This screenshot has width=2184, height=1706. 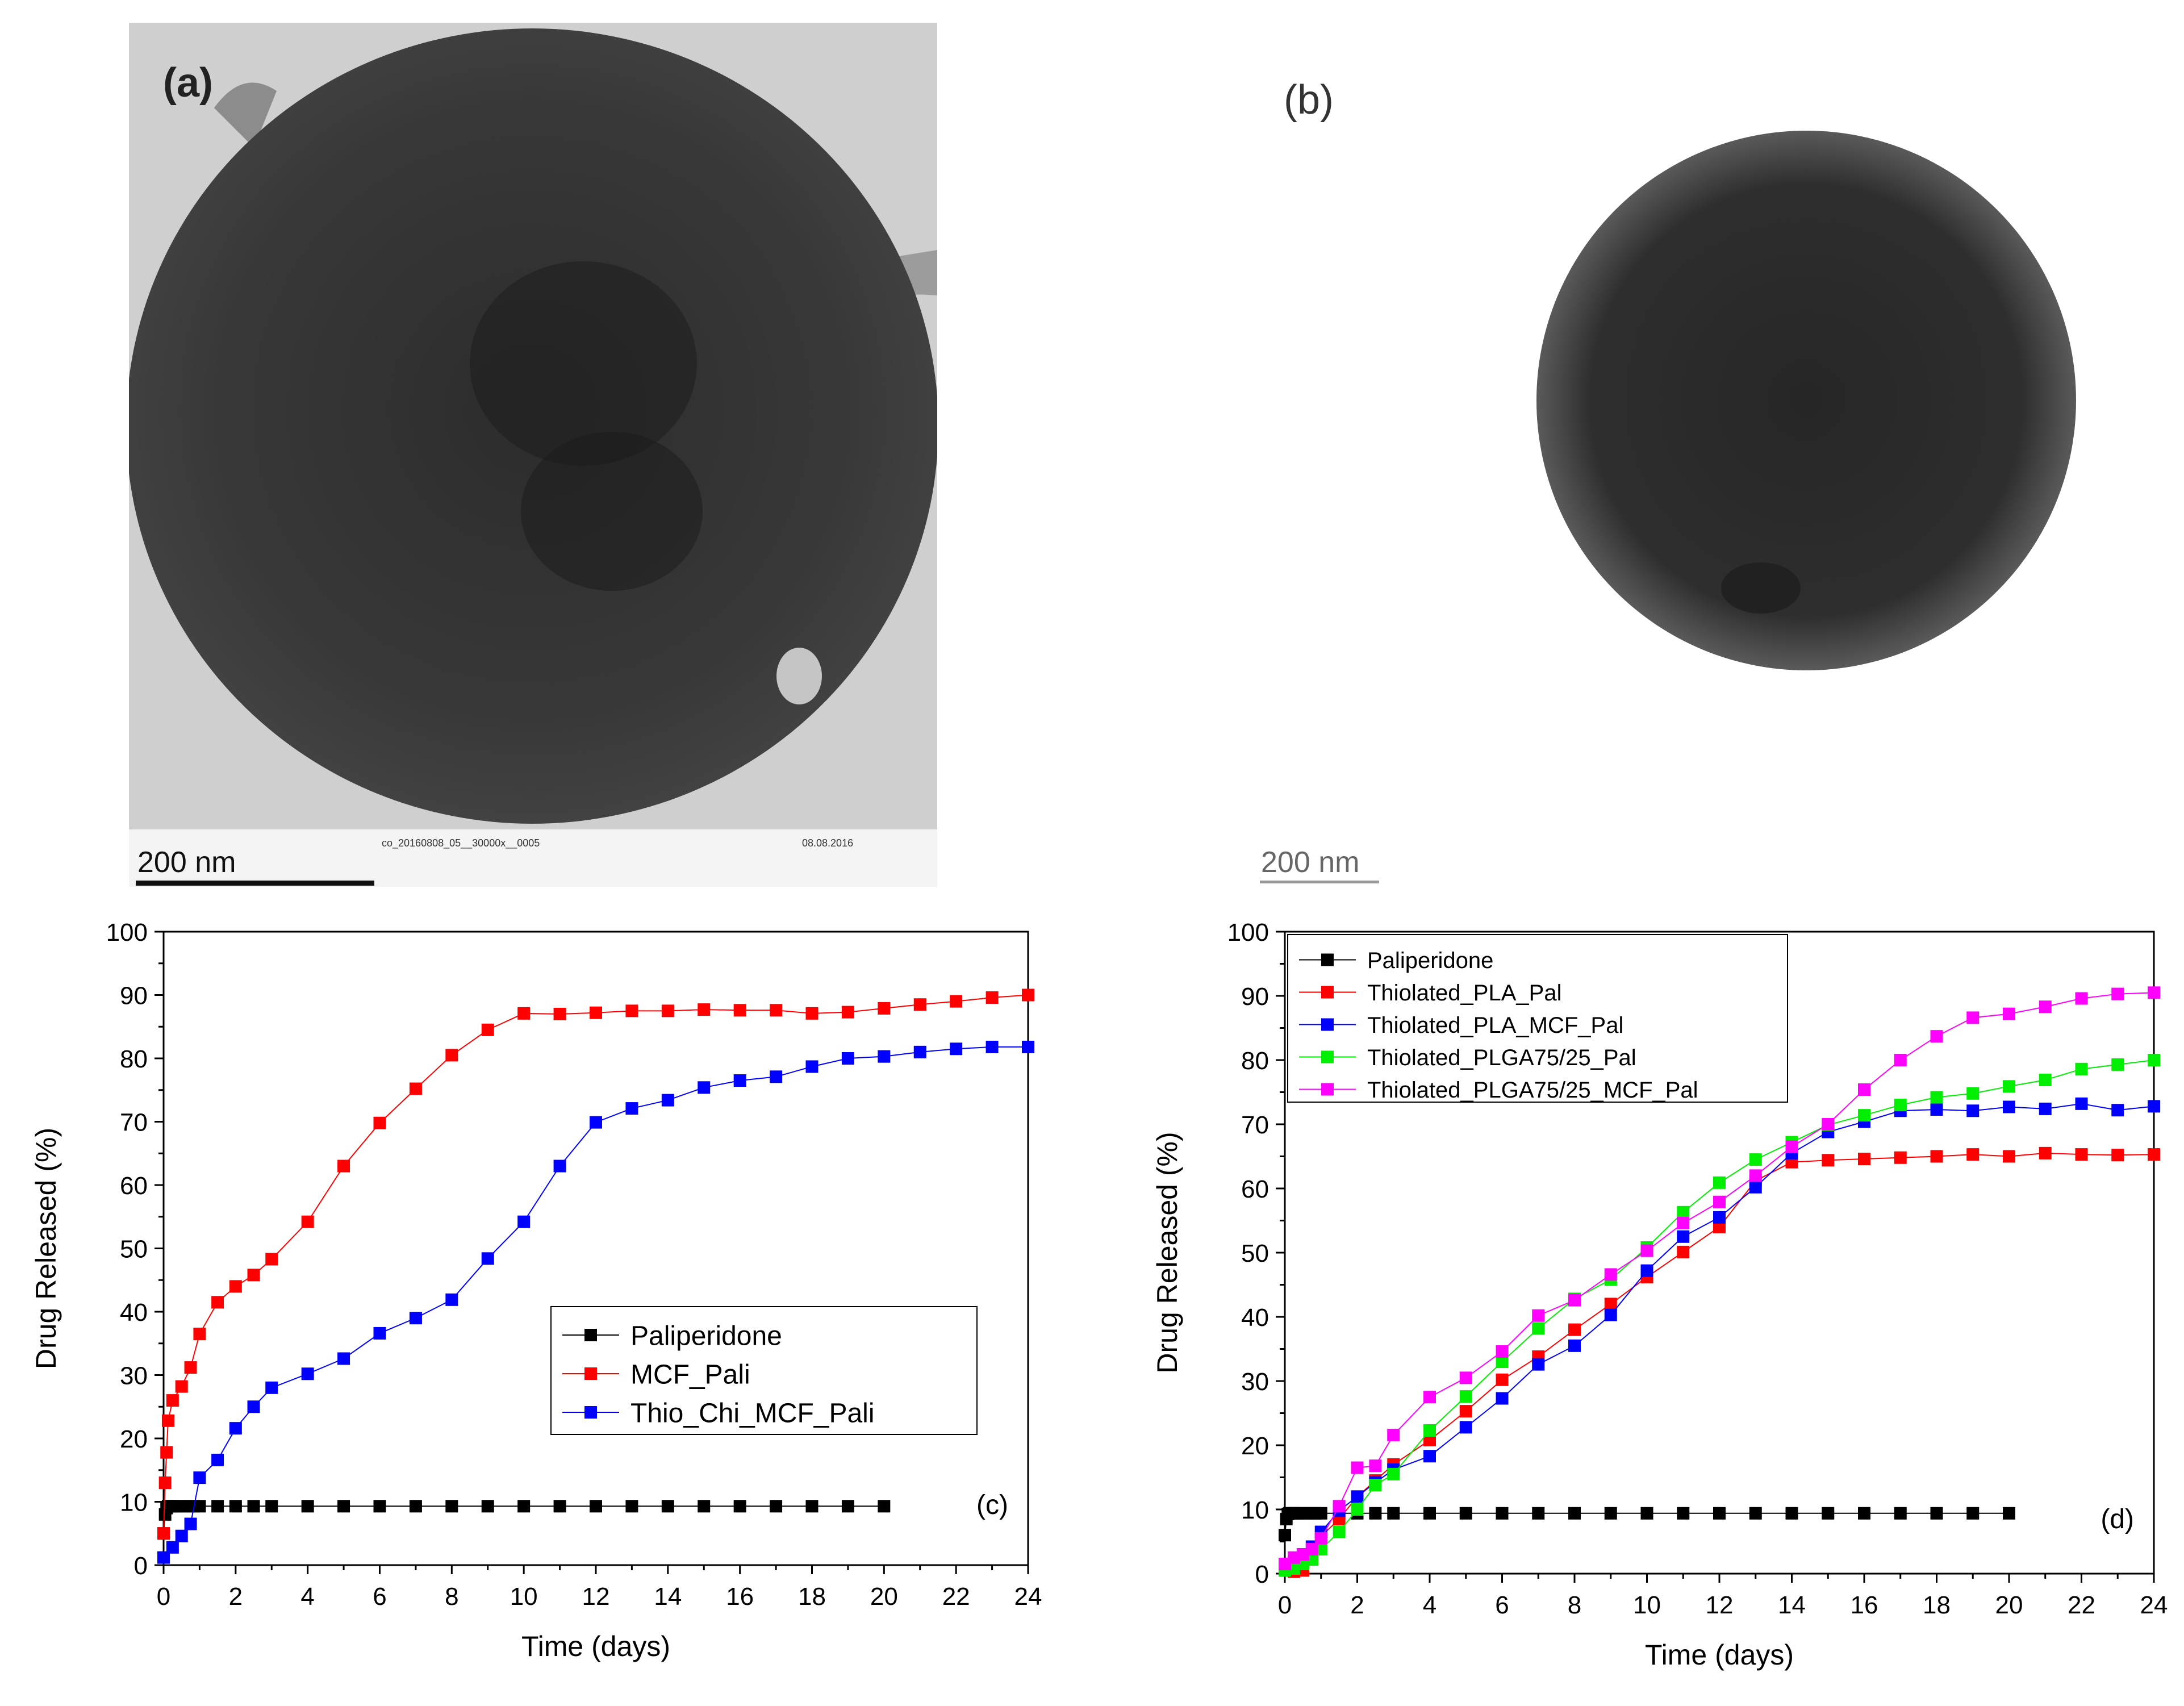 I want to click on x-tick-label: 24, so click(x=1028, y=1597).